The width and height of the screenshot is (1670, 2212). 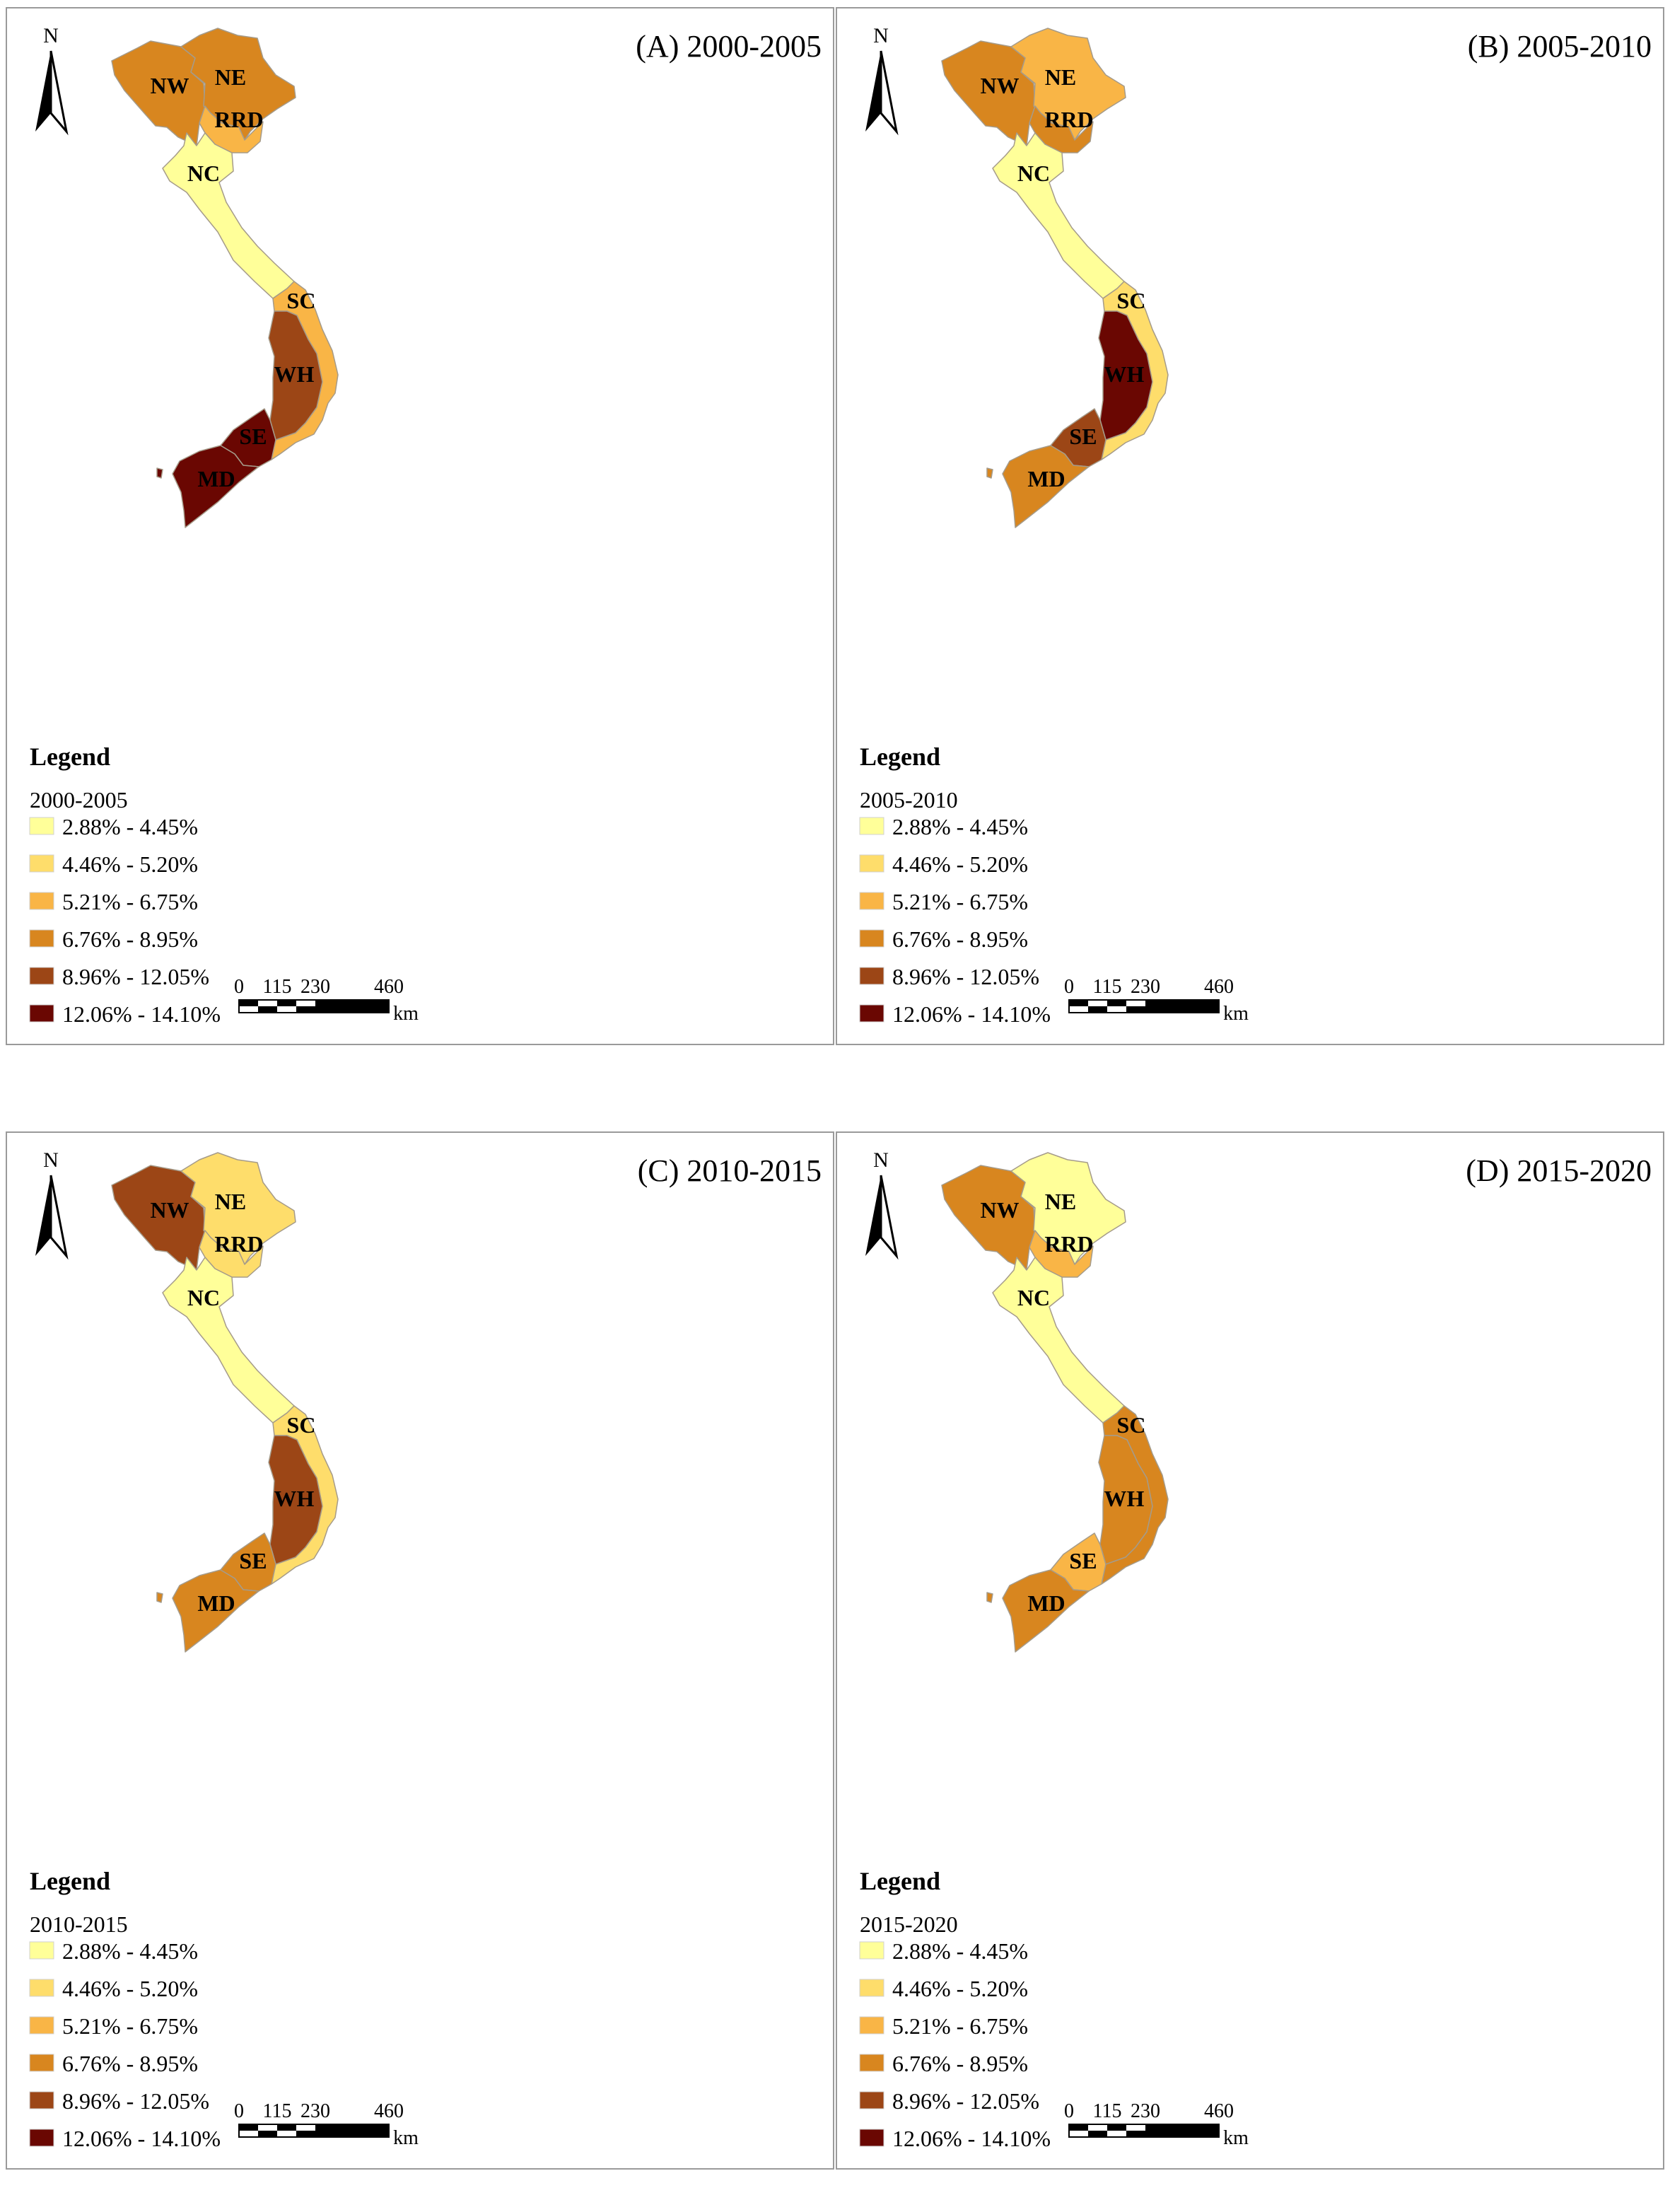 I want to click on legend-item-label: 5.21% - 6.75%, so click(x=130, y=901).